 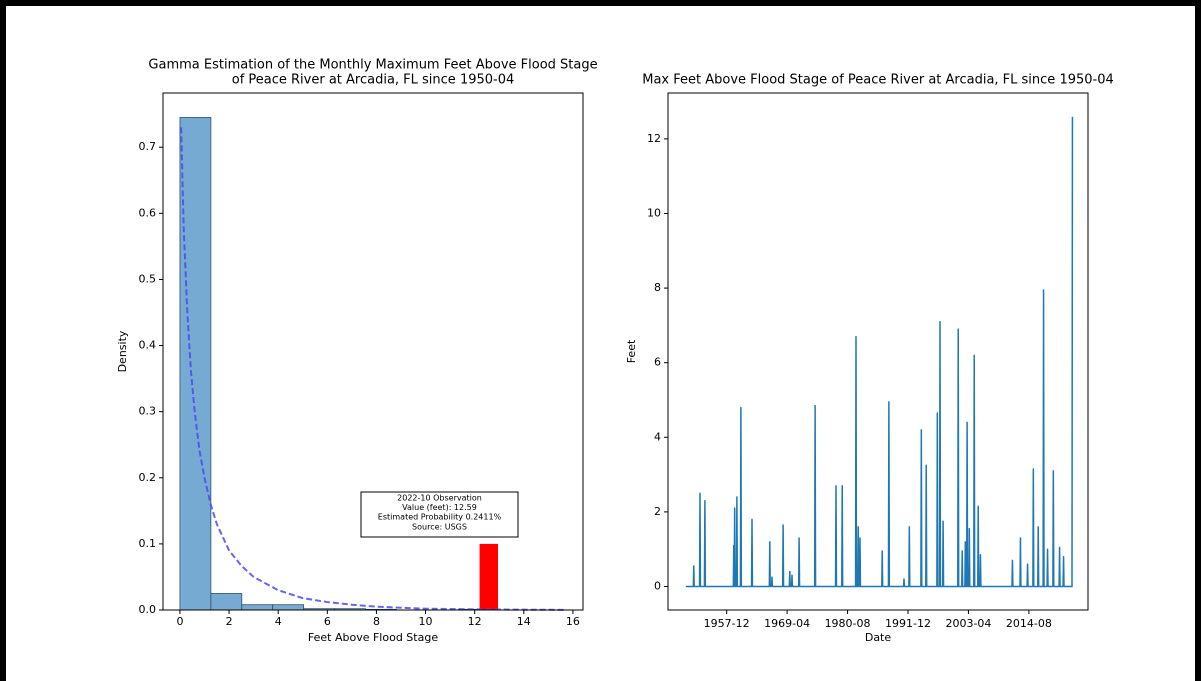 What do you see at coordinates (148, 278) in the screenshot?
I see `y-tick-label: 0.5` at bounding box center [148, 278].